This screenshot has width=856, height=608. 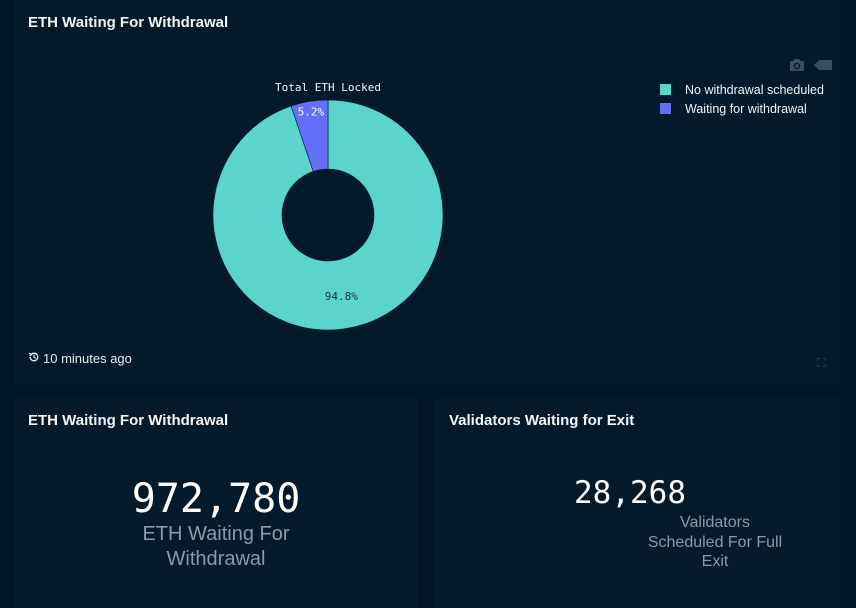 What do you see at coordinates (309, 135) in the screenshot?
I see `donut-slice-waiting` at bounding box center [309, 135].